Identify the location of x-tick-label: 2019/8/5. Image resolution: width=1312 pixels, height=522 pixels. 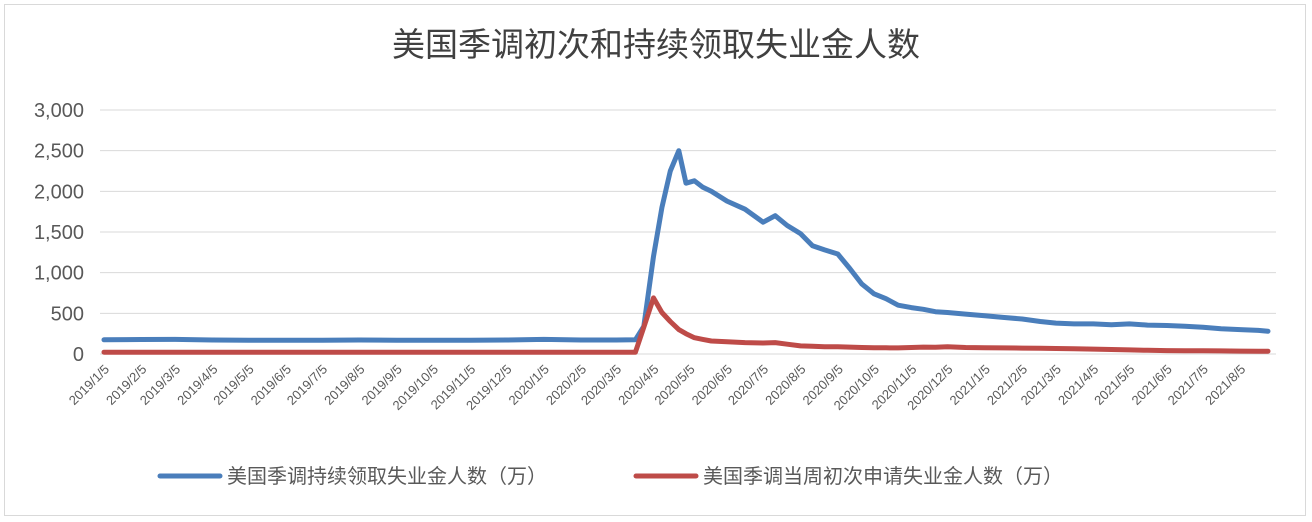
(344, 385).